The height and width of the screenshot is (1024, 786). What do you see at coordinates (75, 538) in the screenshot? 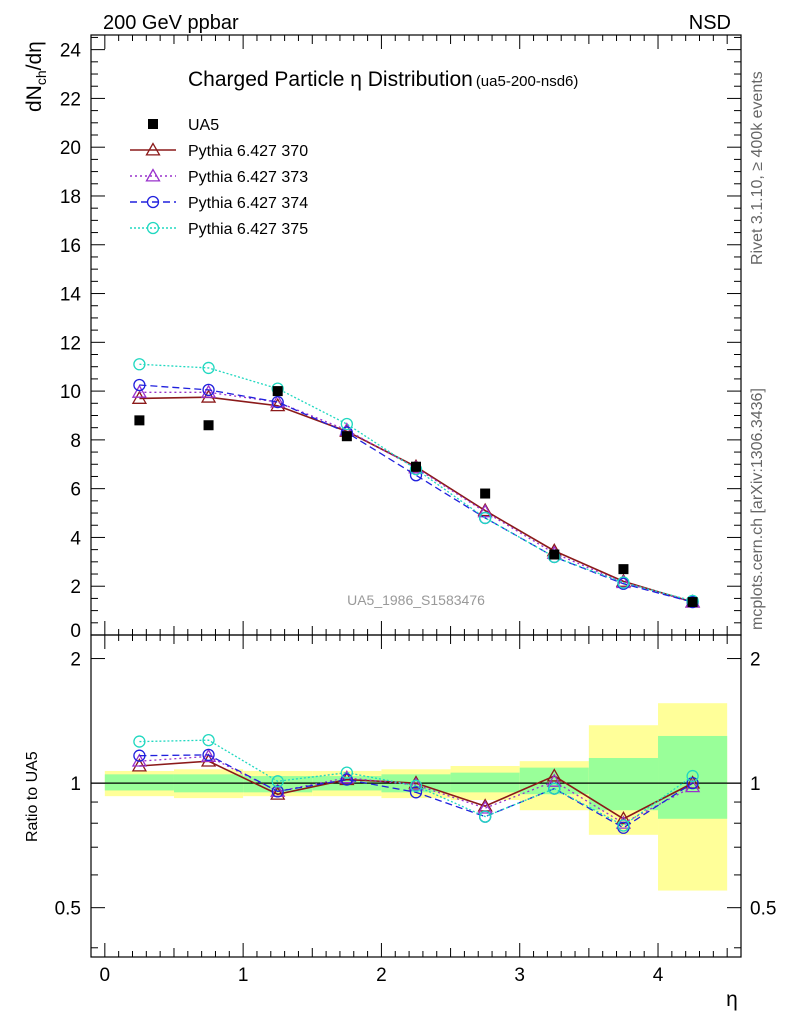
I see `y-tick-label: 4` at bounding box center [75, 538].